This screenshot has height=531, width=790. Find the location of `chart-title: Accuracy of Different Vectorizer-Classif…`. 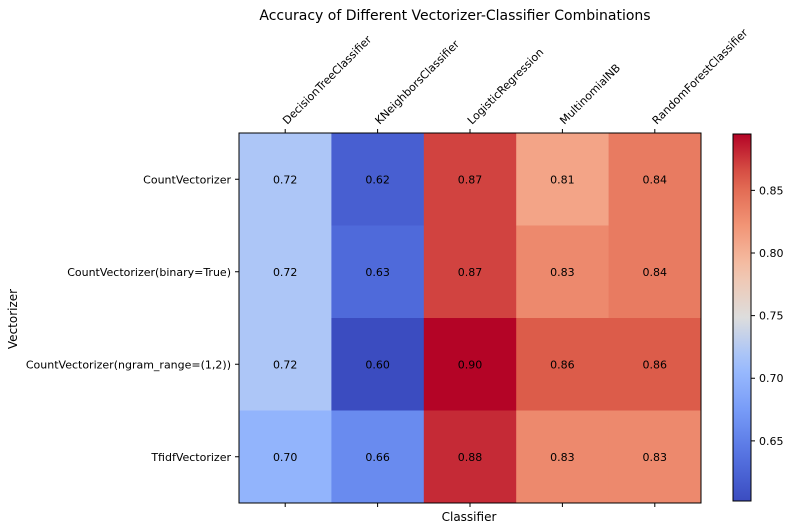

chart-title: Accuracy of Different Vectorizer-Classif… is located at coordinates (454, 16).